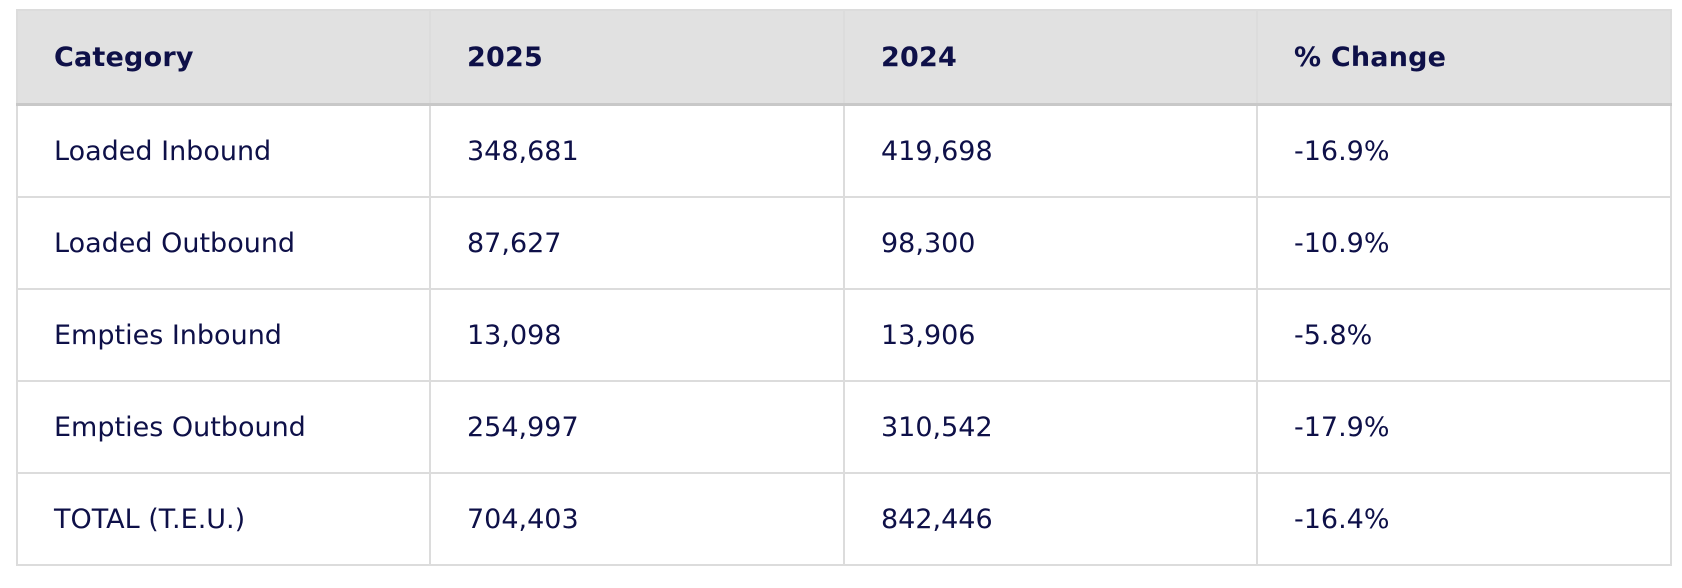 This screenshot has width=1682, height=588. What do you see at coordinates (1464, 57) in the screenshot?
I see `header-percent-change: % Change` at bounding box center [1464, 57].